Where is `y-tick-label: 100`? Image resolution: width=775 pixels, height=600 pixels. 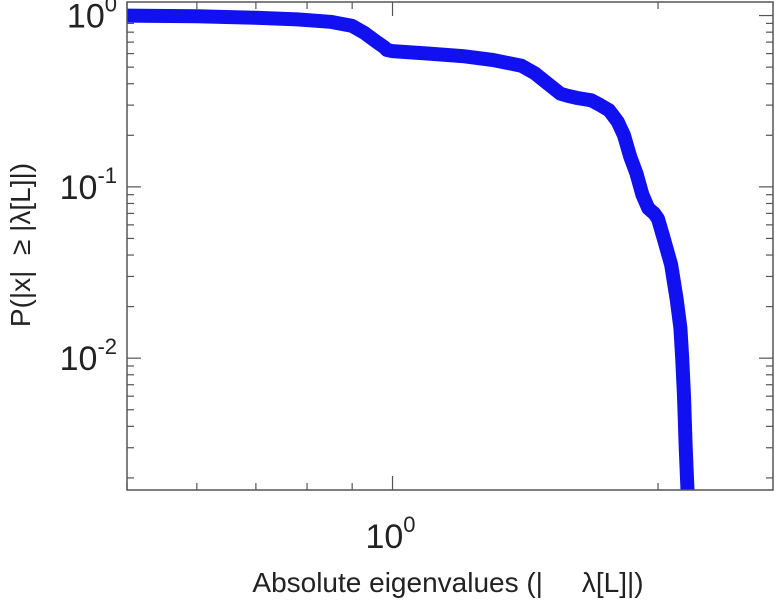
y-tick-label: 100 is located at coordinates (92, 18).